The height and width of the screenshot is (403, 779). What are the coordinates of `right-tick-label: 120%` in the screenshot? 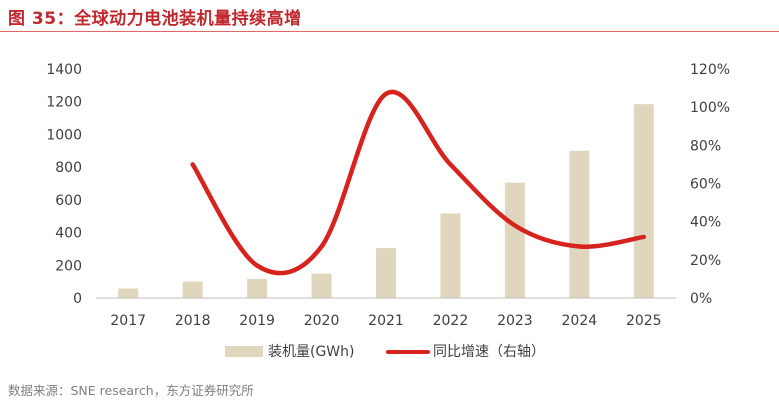 It's located at (710, 70).